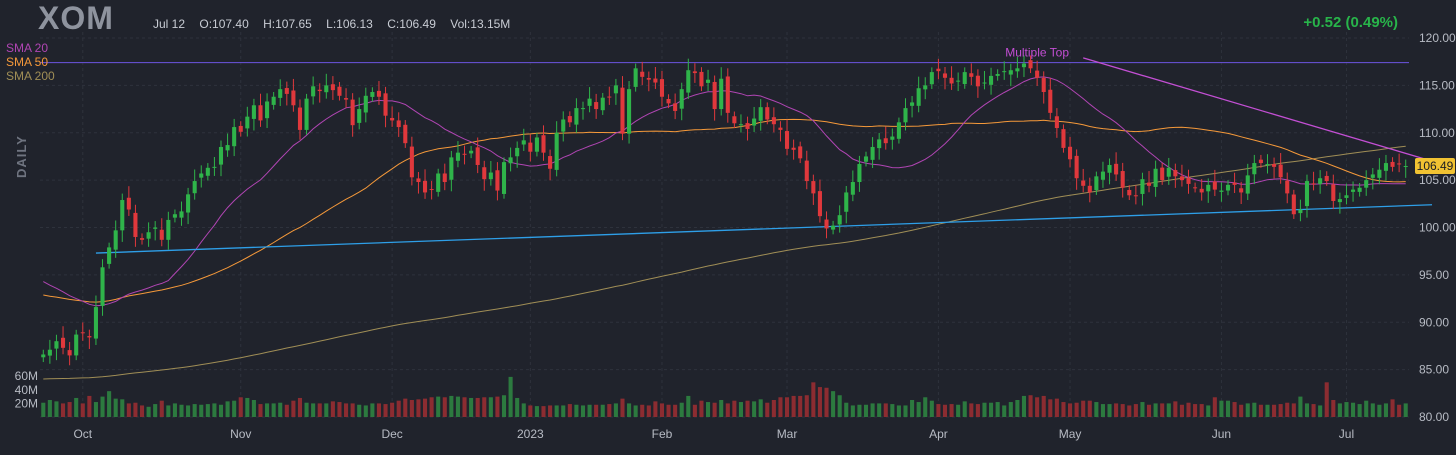 This screenshot has height=455, width=1456. What do you see at coordinates (1221, 434) in the screenshot?
I see `x-tick-label: Jun` at bounding box center [1221, 434].